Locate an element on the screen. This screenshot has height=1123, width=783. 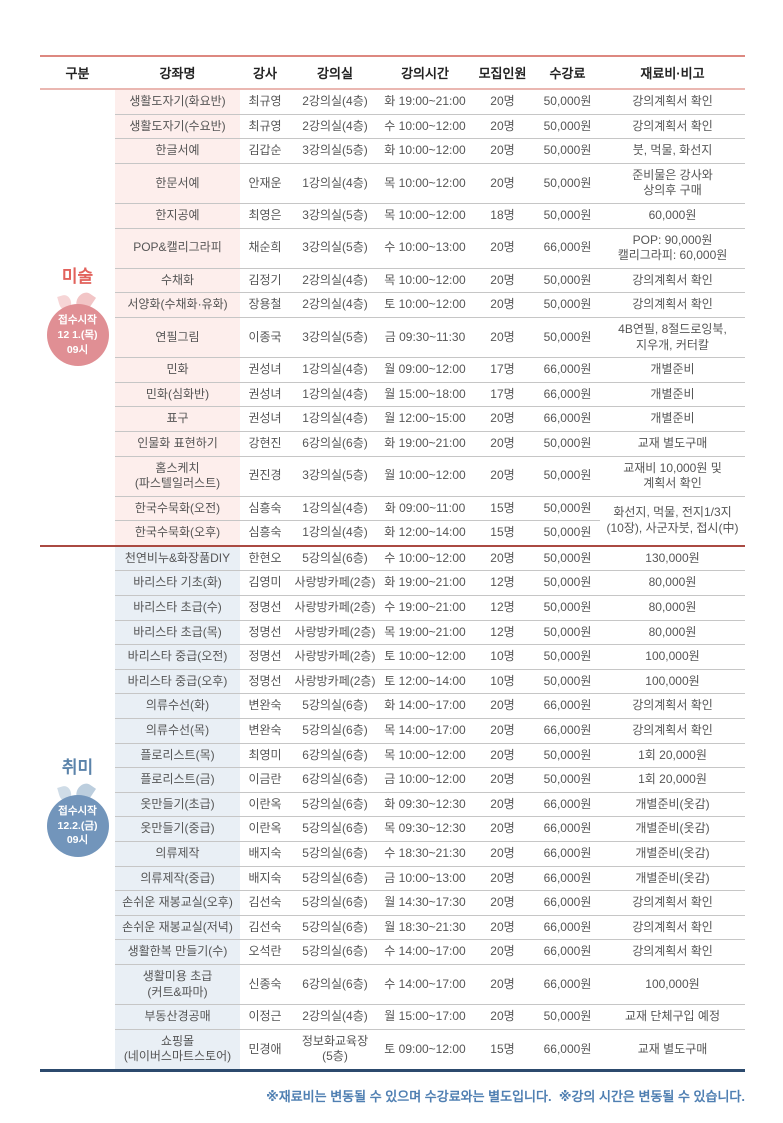
cell-note: 130,000원 is located at coordinates (672, 557).